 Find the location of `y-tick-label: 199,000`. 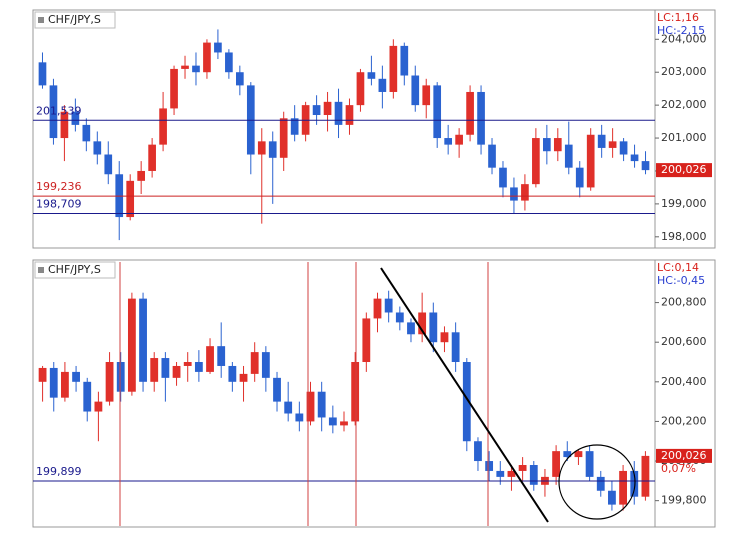

y-tick-label: 199,000 is located at coordinates (684, 203).